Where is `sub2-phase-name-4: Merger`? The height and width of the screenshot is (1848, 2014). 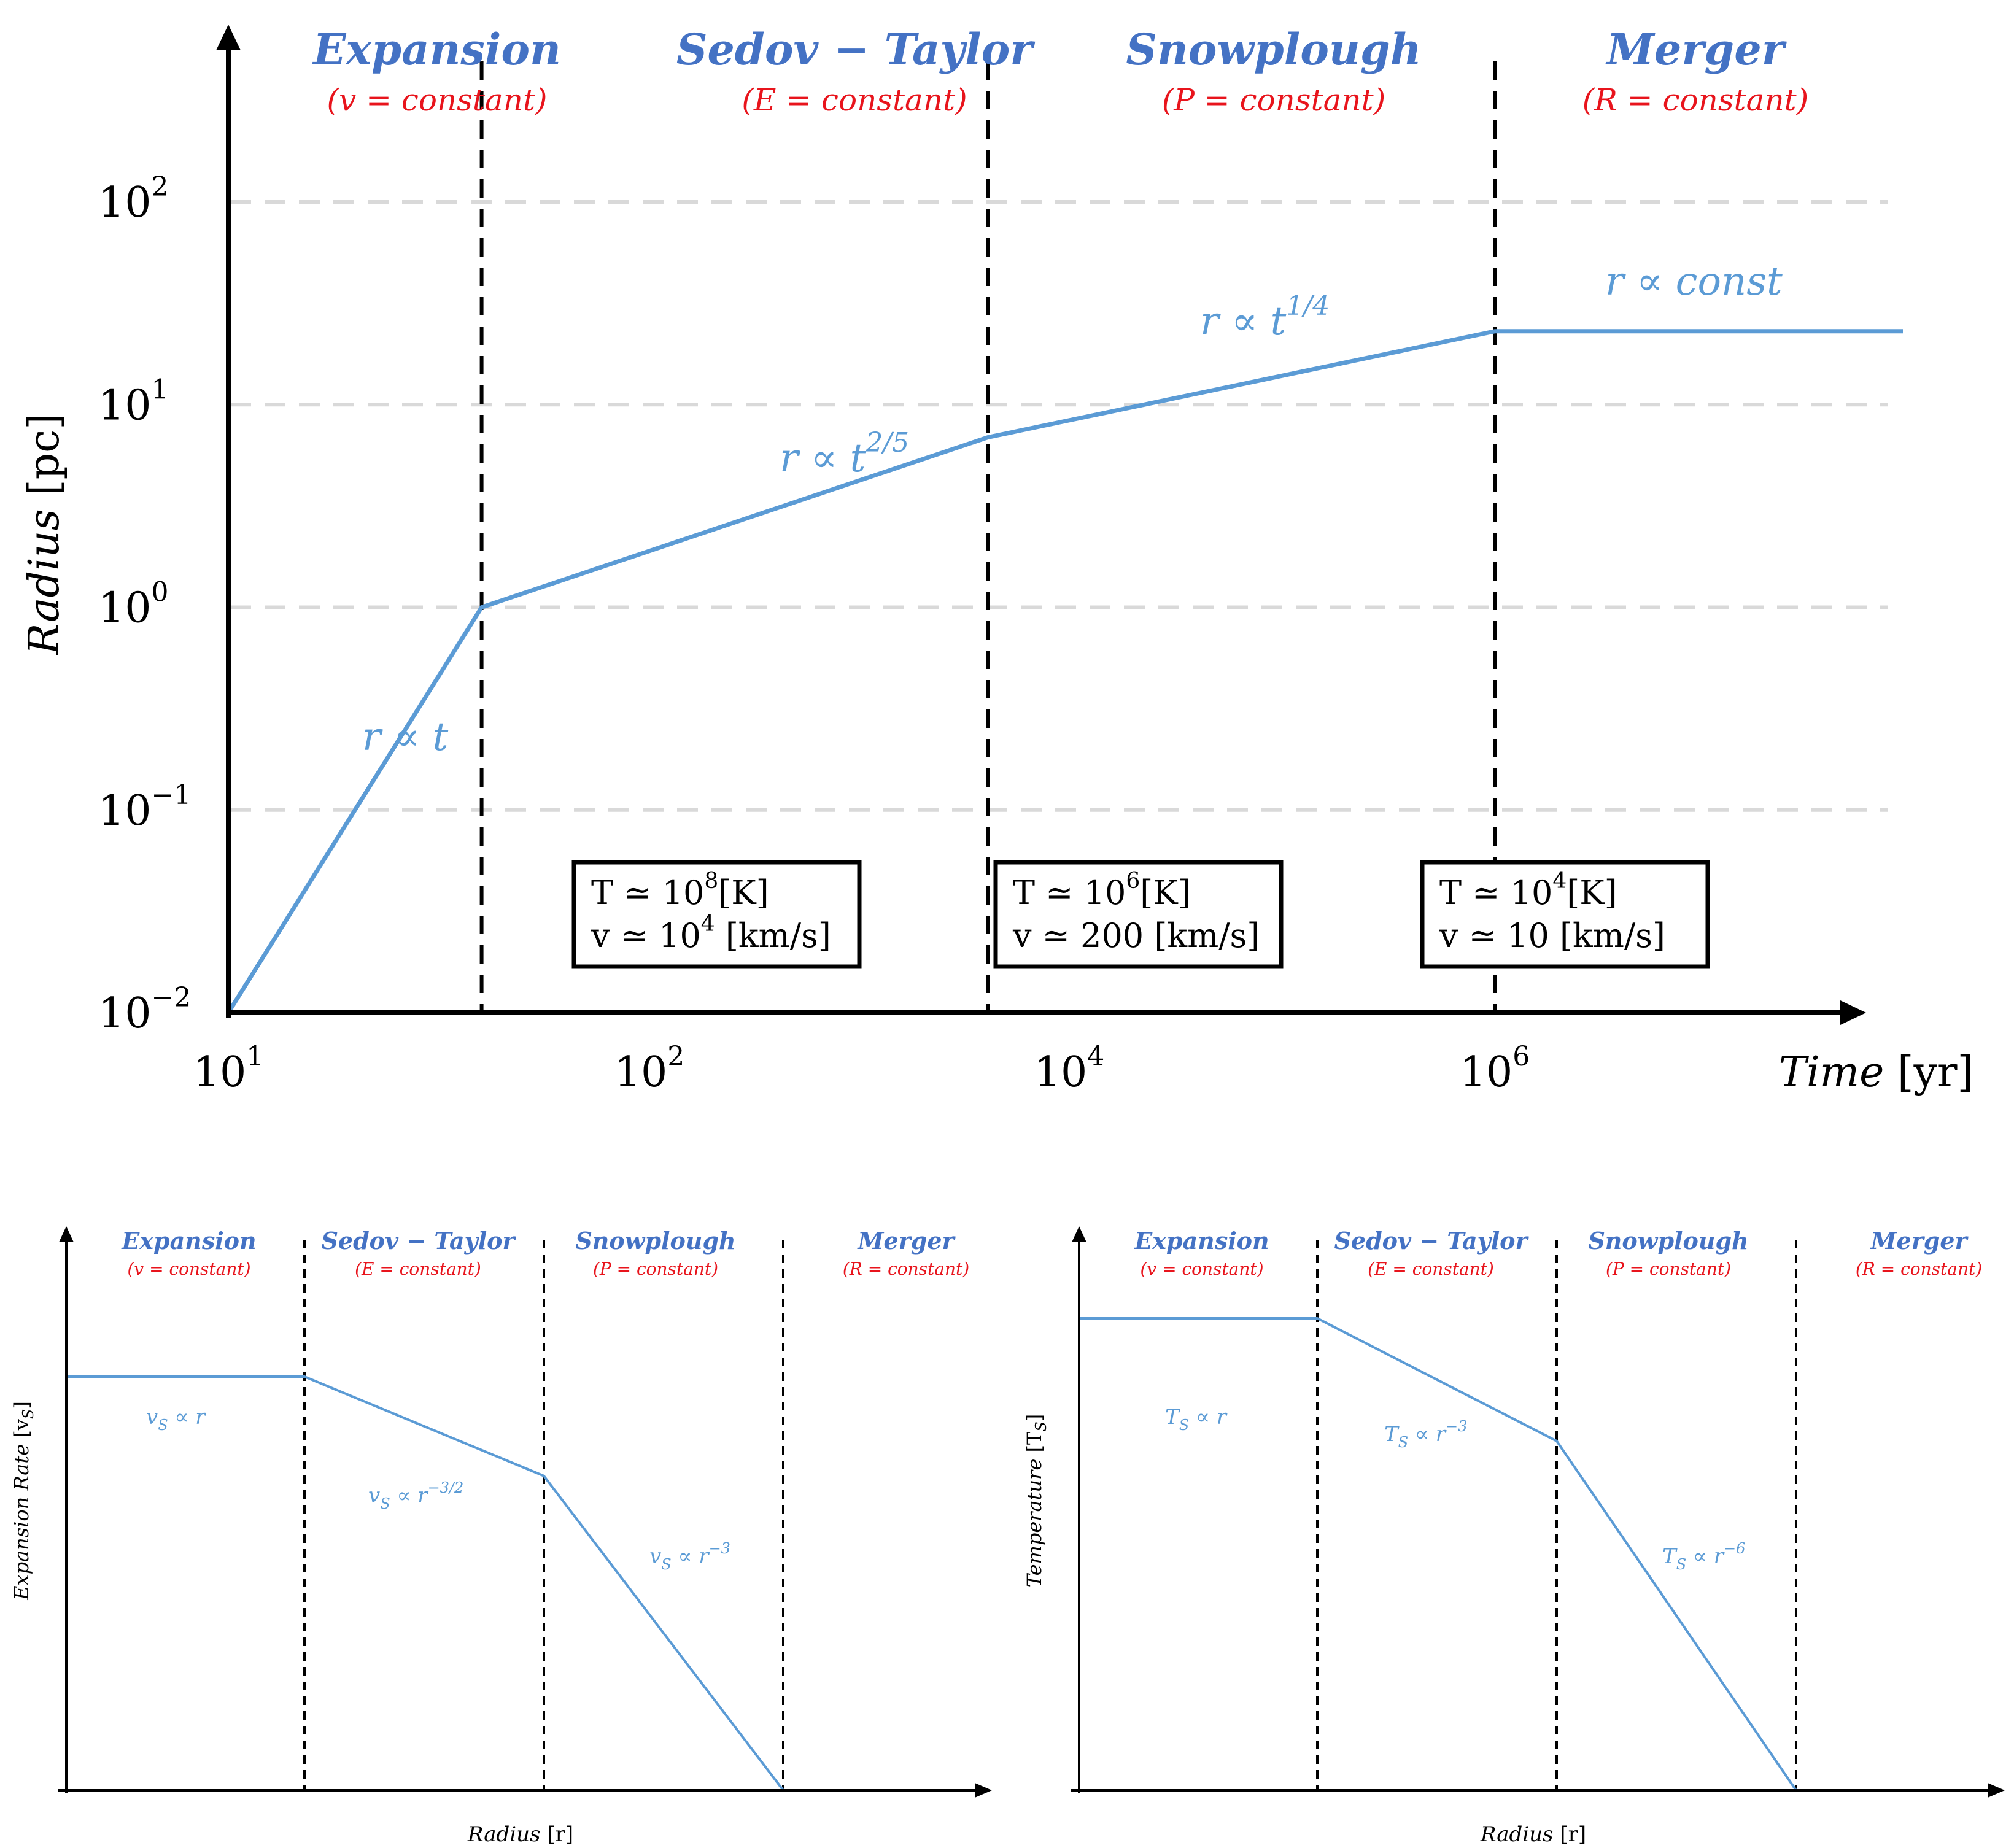
sub2-phase-name-4: Merger is located at coordinates (1919, 1241).